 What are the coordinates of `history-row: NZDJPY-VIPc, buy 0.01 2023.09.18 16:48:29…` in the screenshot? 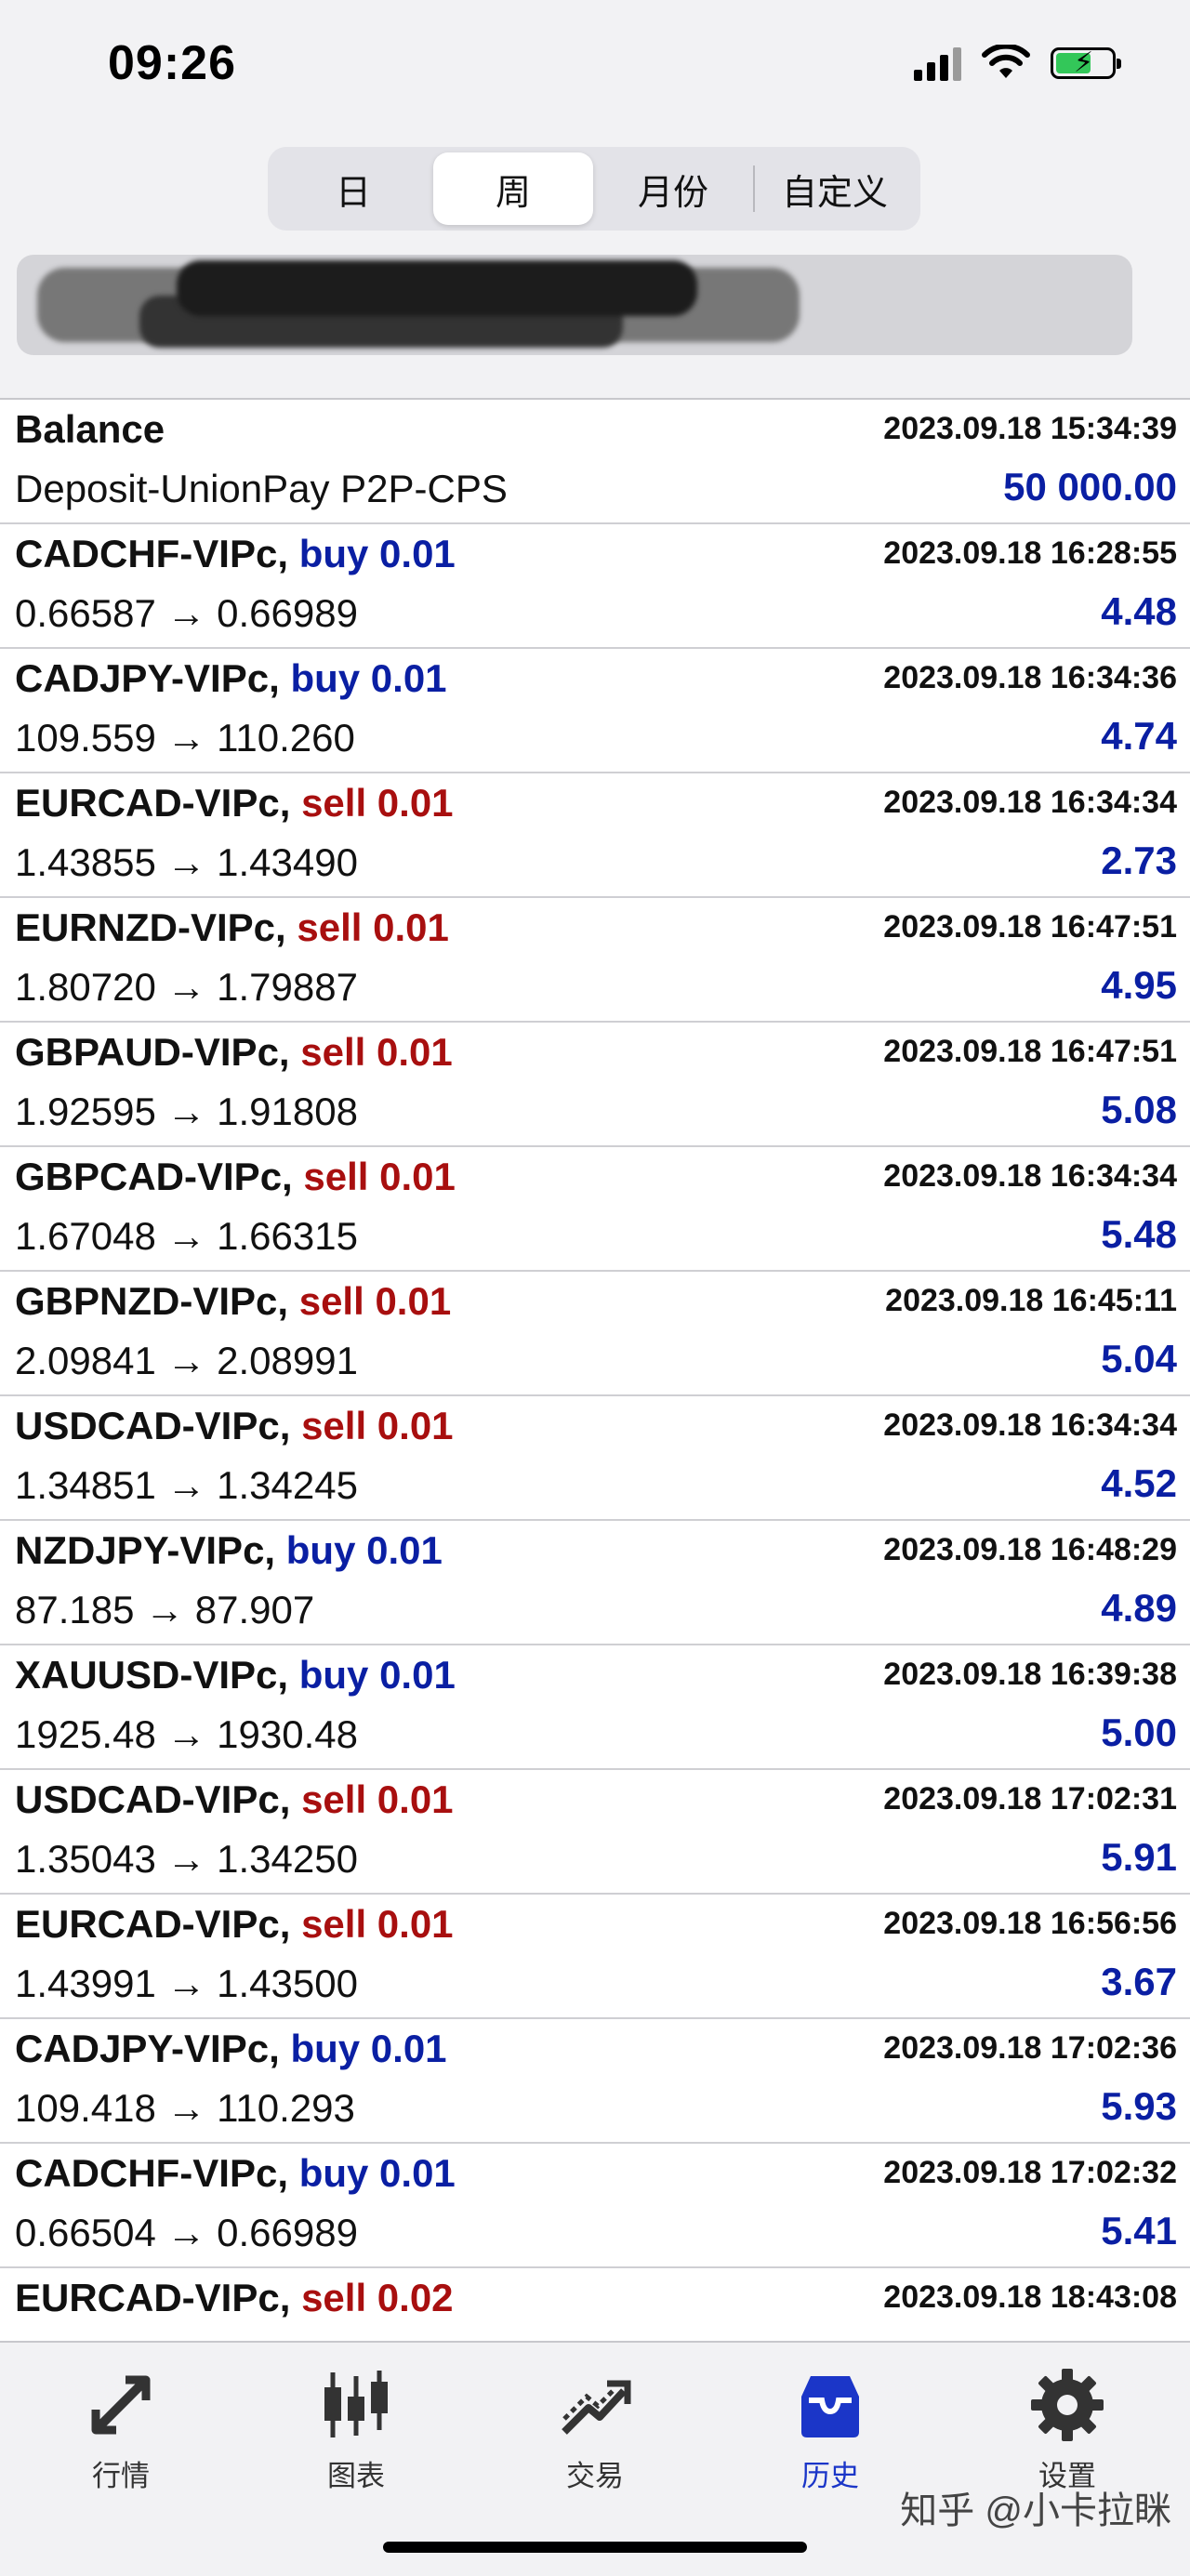 It's located at (595, 1583).